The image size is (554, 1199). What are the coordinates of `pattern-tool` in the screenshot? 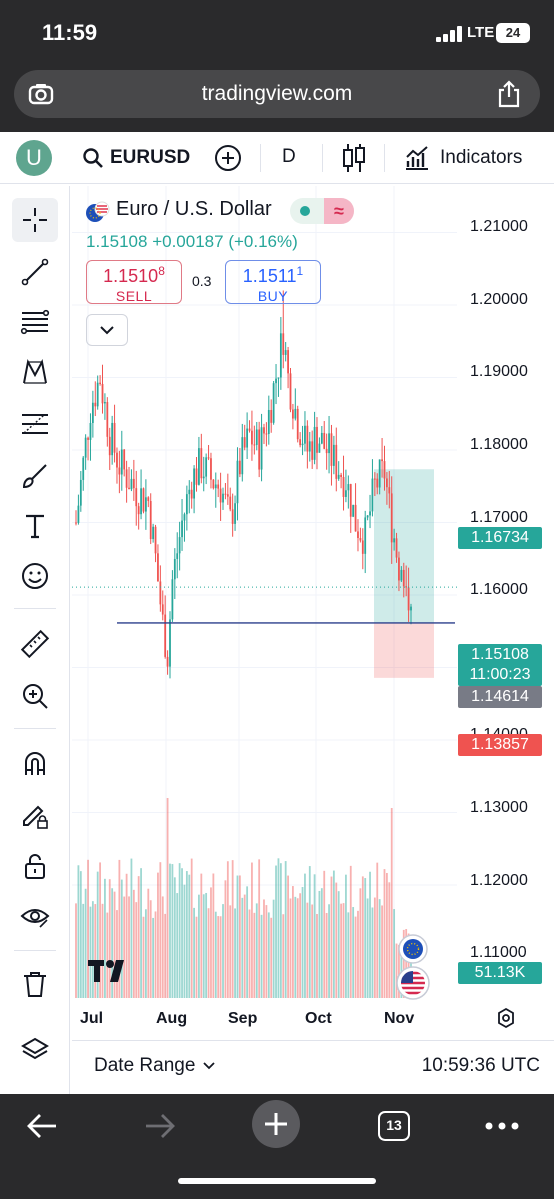 It's located at (35, 372).